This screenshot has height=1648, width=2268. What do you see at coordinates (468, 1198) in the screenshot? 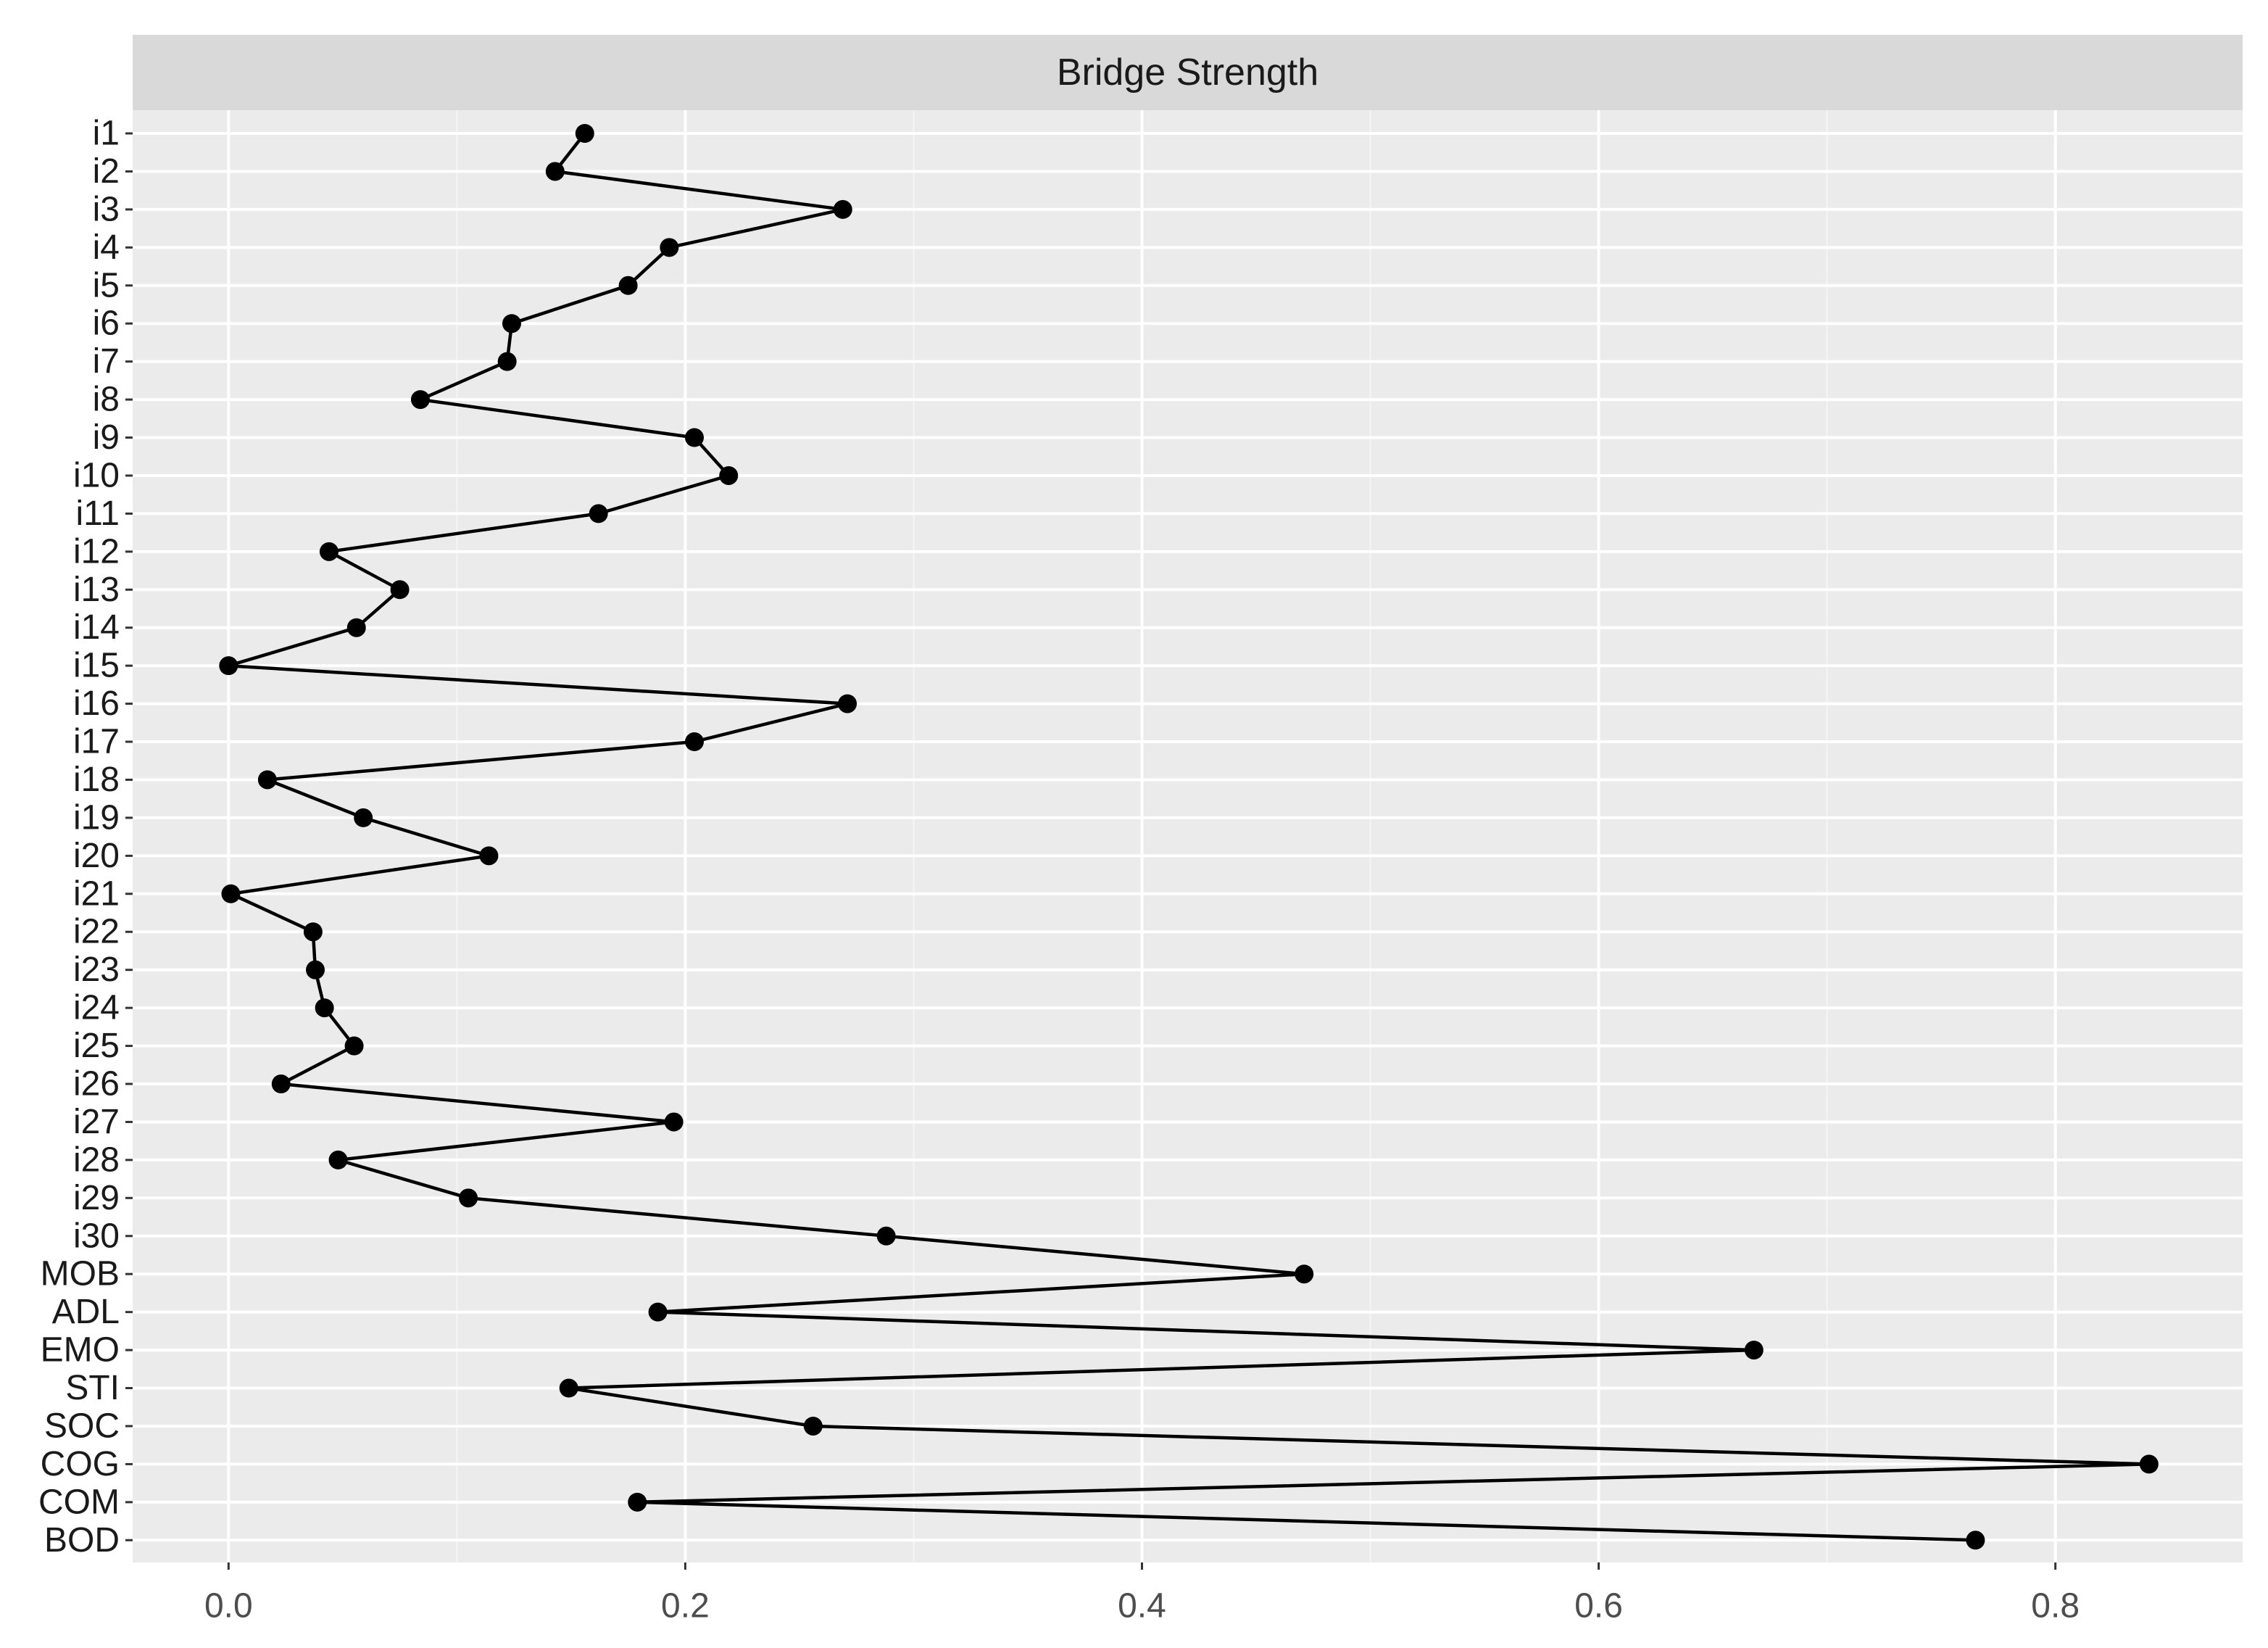
I see `data-point-i29` at bounding box center [468, 1198].